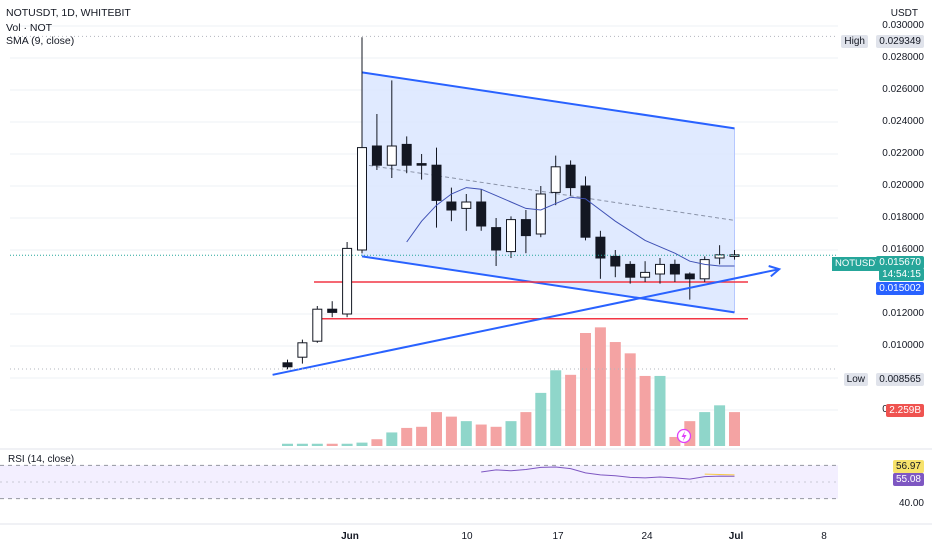  Describe the element at coordinates (548, 284) in the screenshot. I see `channel-lower-line` at that location.